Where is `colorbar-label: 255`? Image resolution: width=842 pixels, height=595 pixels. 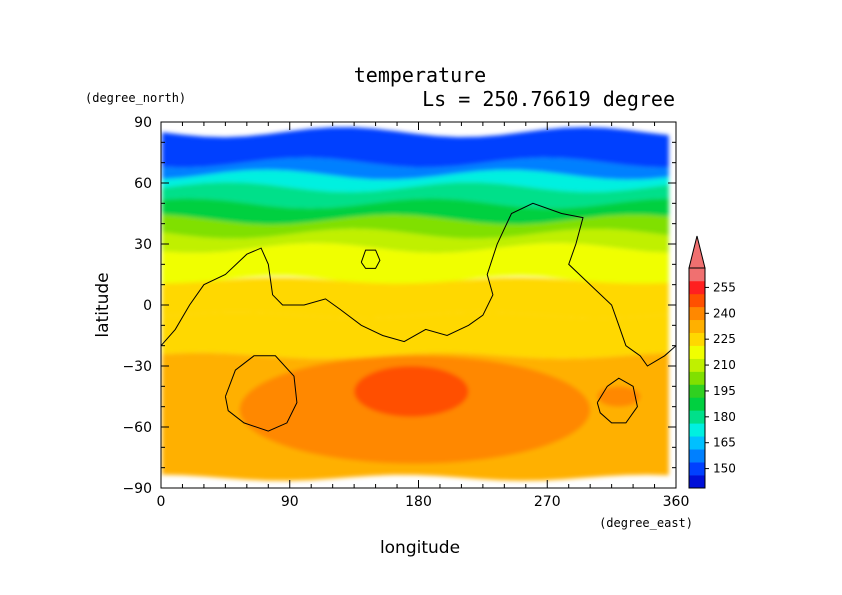 colorbar-label: 255 is located at coordinates (724, 287).